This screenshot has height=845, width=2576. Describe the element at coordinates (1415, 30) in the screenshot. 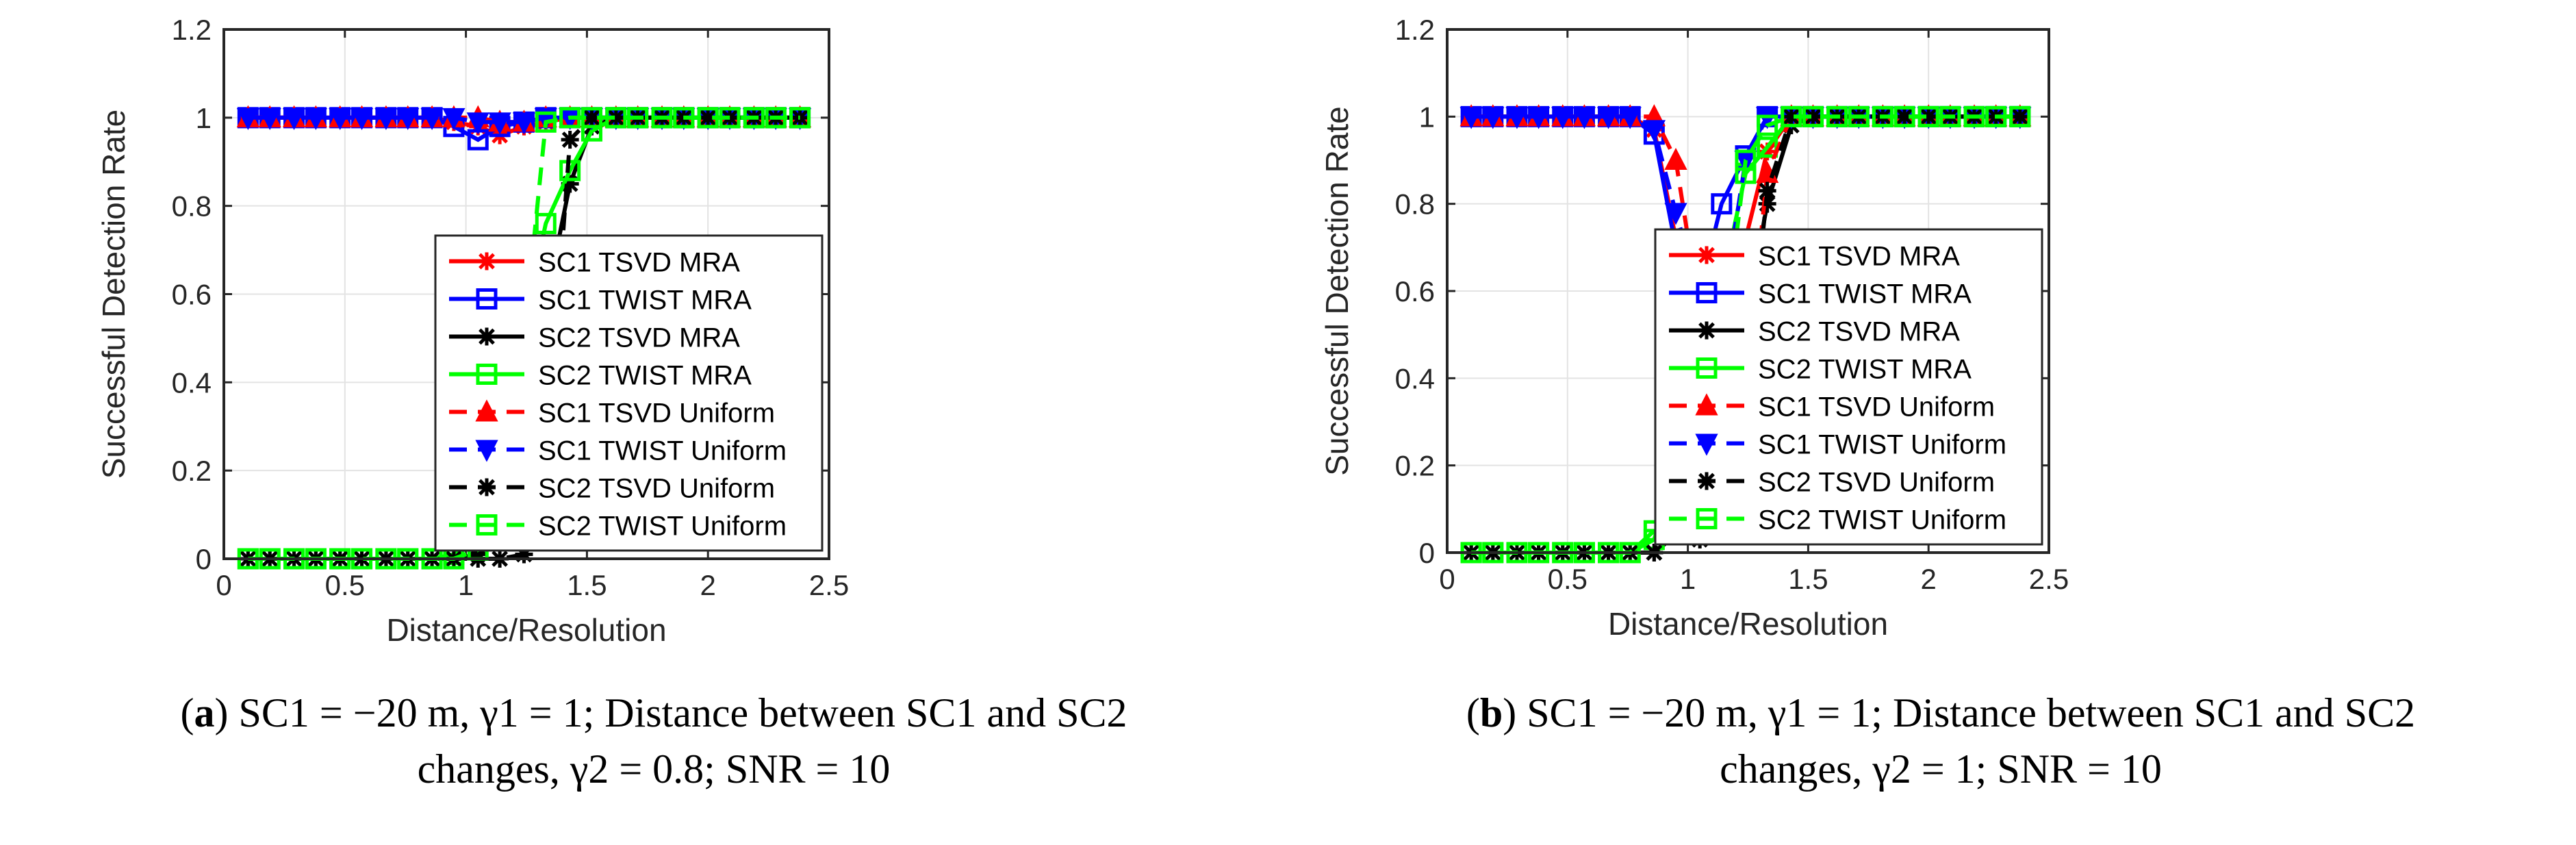

I see `y-tick-label: 1.2` at that location.